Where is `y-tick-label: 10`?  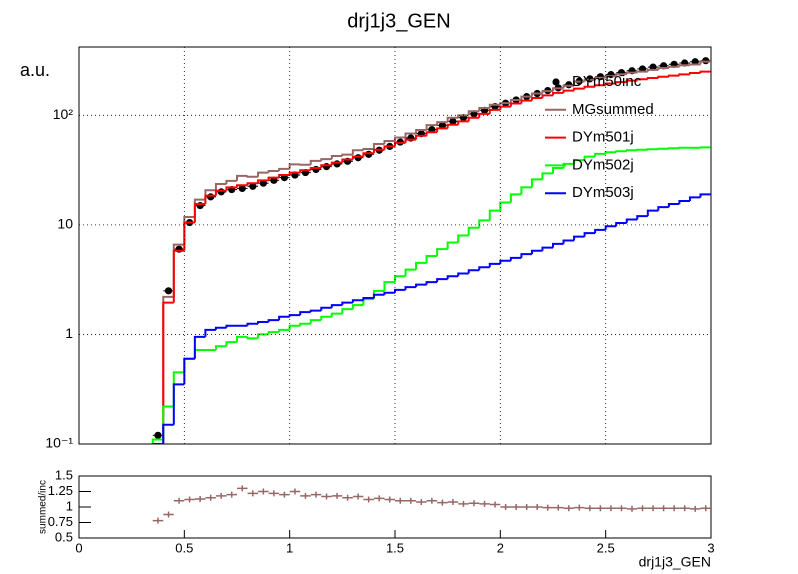 y-tick-label: 10 is located at coordinates (65, 224).